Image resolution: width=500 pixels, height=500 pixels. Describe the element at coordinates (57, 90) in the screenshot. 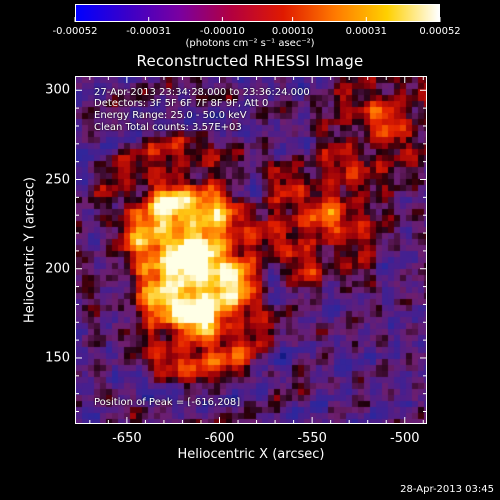

I see `y-tick-label: 300` at that location.